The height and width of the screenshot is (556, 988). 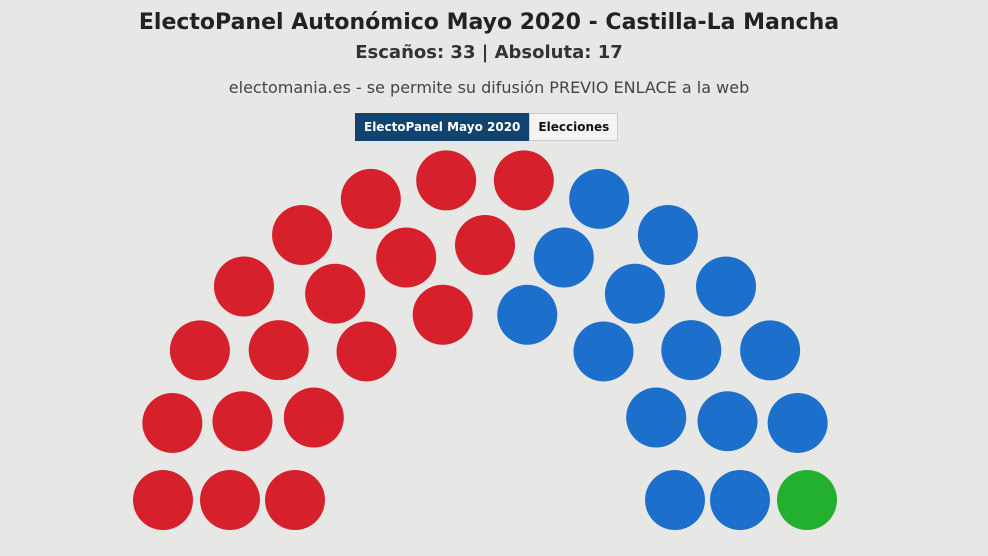 What do you see at coordinates (489, 52) in the screenshot?
I see `chart-subtitle: Escaños: 33 | Absoluta: 17` at bounding box center [489, 52].